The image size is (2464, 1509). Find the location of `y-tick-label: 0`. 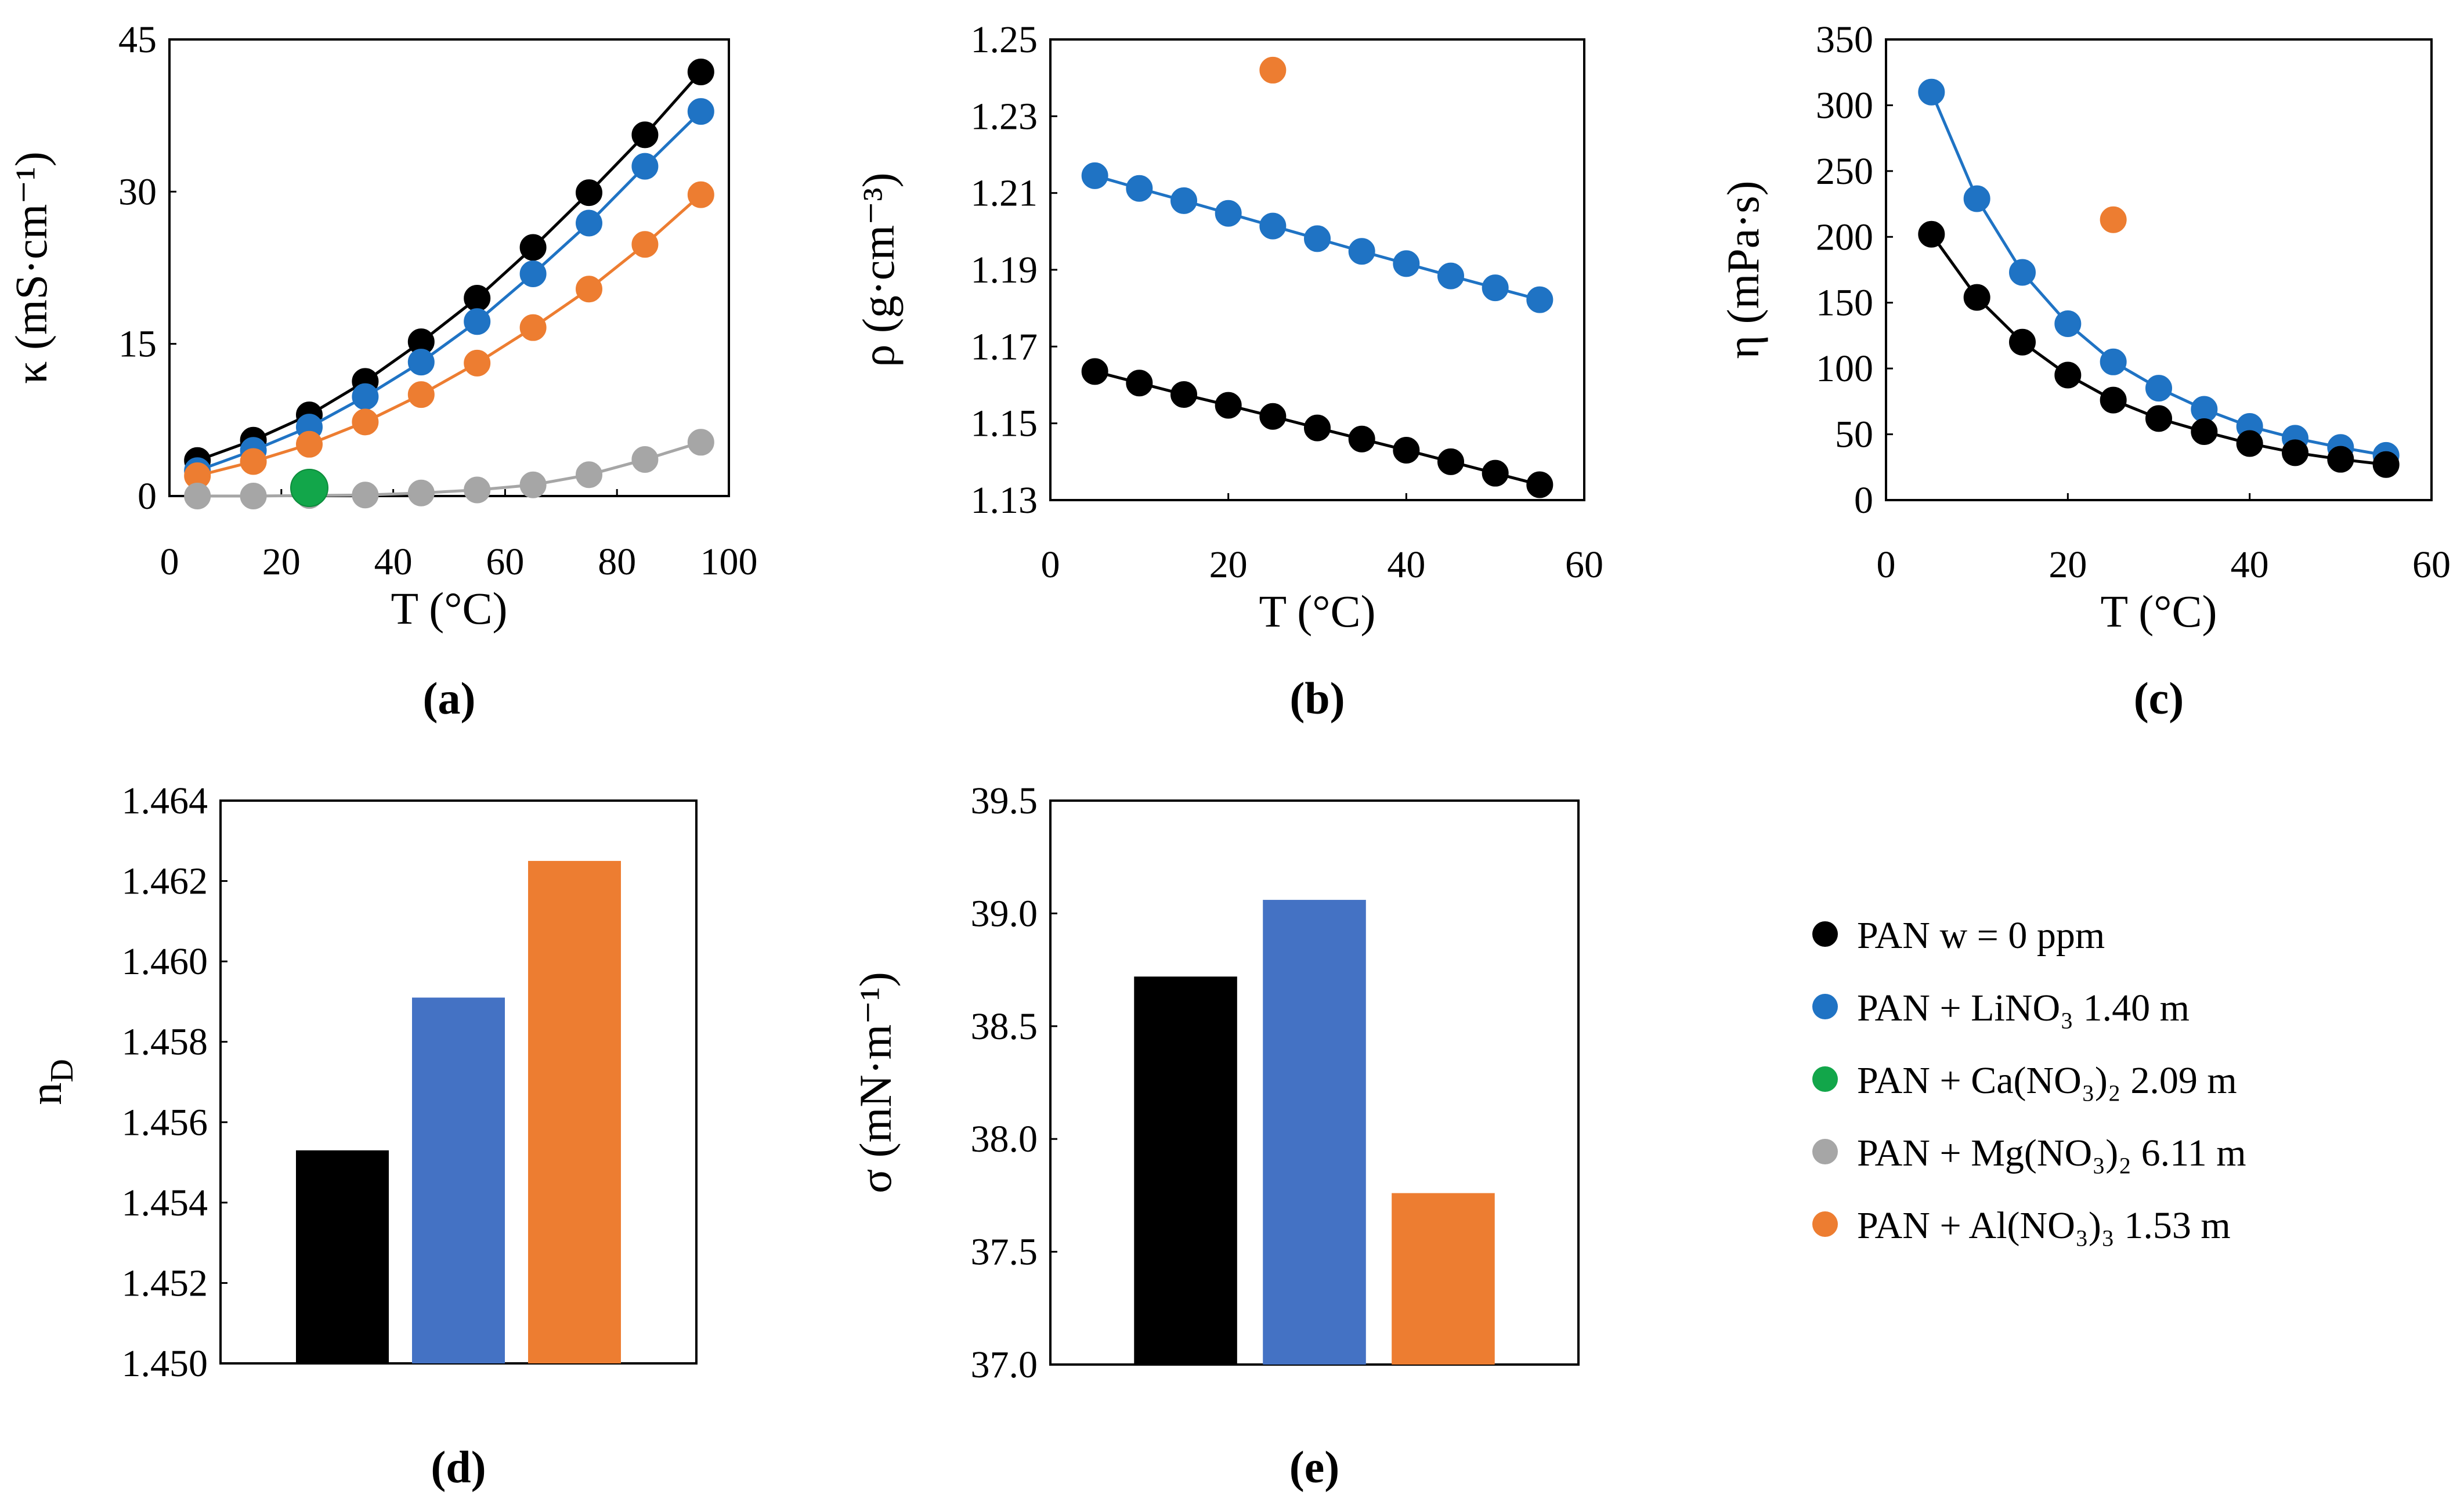

y-tick-label: 0 is located at coordinates (147, 496).